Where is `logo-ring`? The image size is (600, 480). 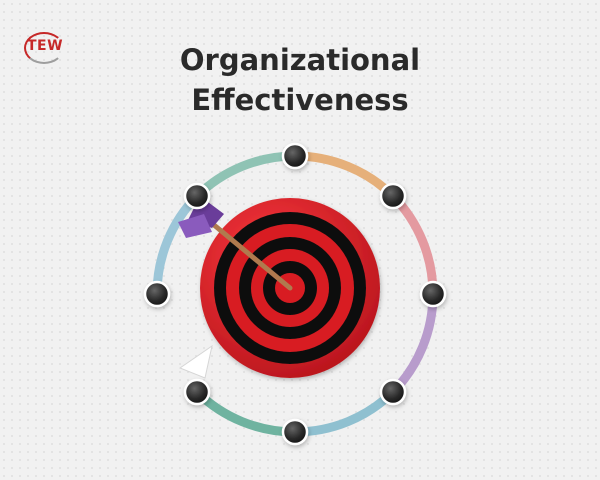 logo-ring is located at coordinates (44, 48).